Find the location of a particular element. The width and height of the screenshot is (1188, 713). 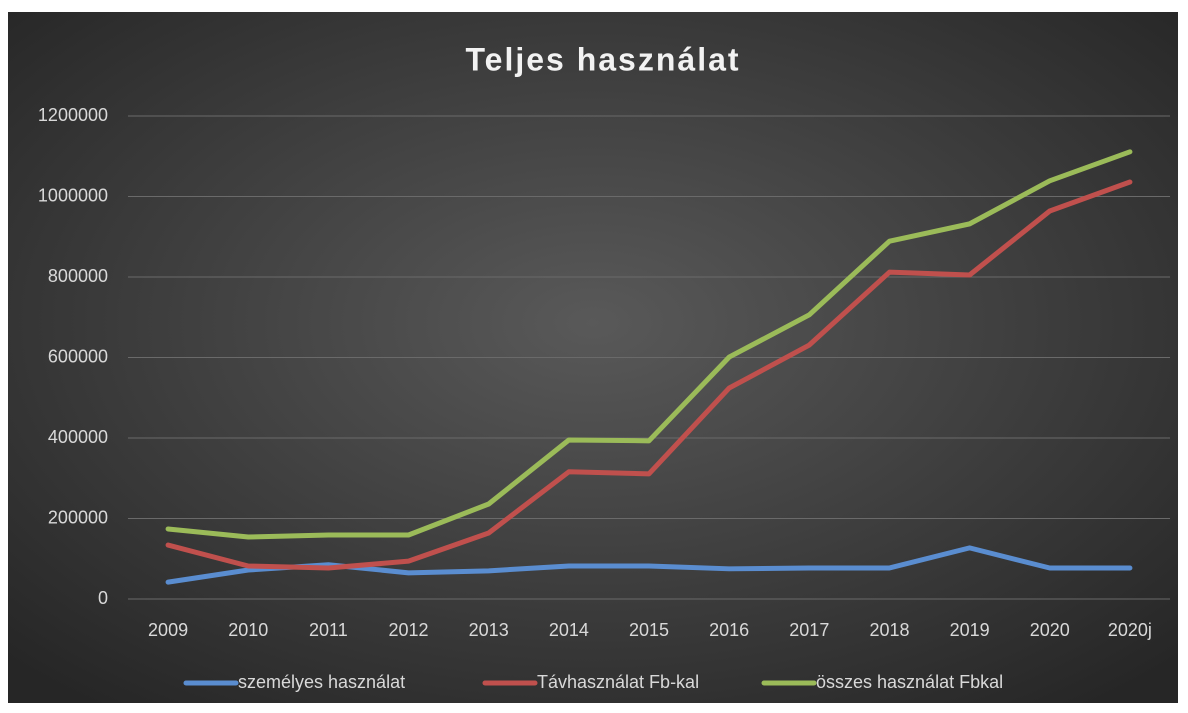

x-tick-label: 2012 is located at coordinates (409, 630).